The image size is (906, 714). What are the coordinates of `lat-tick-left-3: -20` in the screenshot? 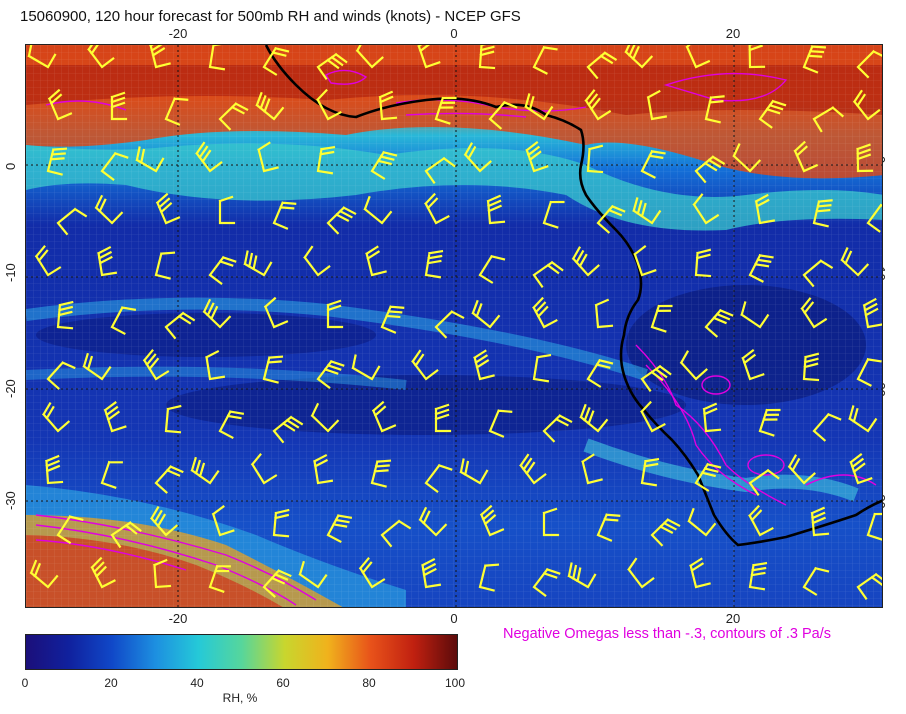 It's located at (10, 388).